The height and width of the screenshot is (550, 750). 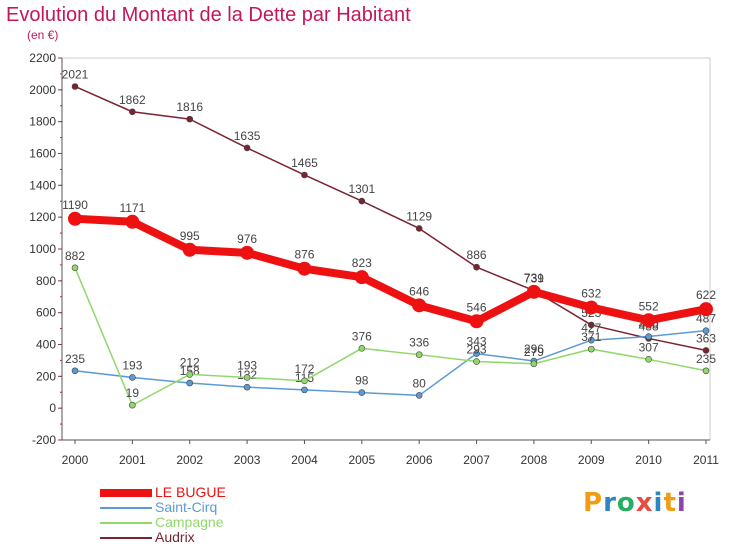 What do you see at coordinates (75, 205) in the screenshot?
I see `data-label-le-bugue: 1190` at bounding box center [75, 205].